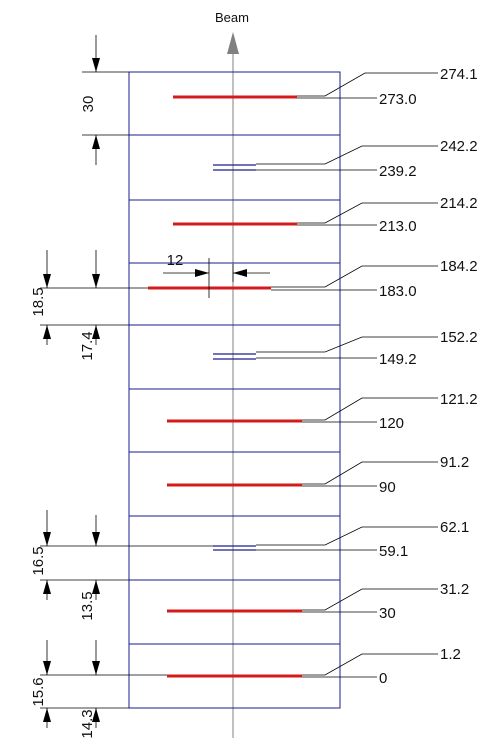  What do you see at coordinates (393, 551) in the screenshot?
I see `label-lower: 59.1` at bounding box center [393, 551].